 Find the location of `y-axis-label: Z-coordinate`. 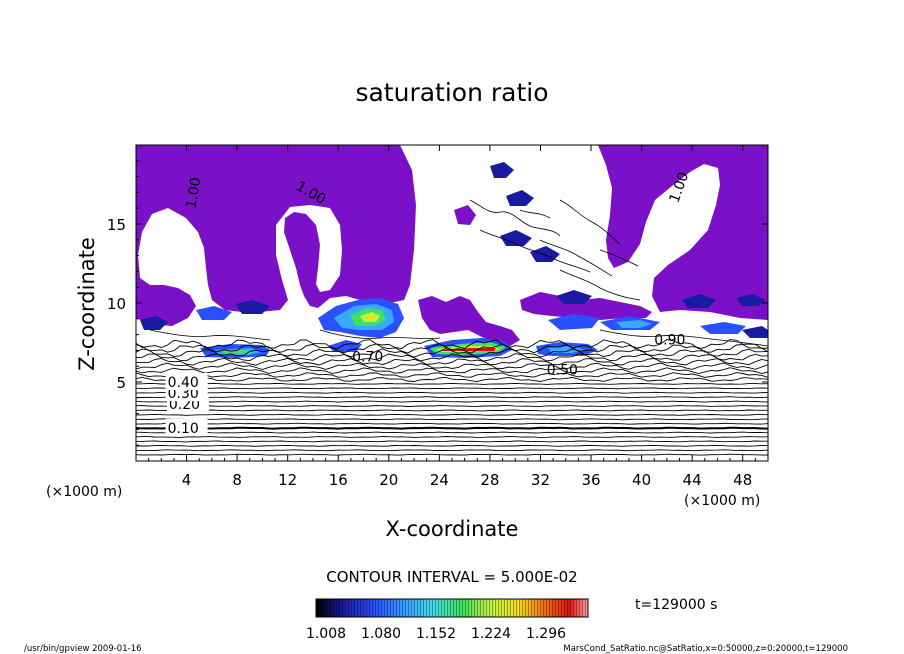

y-axis-label: Z-coordinate is located at coordinates (87, 304).